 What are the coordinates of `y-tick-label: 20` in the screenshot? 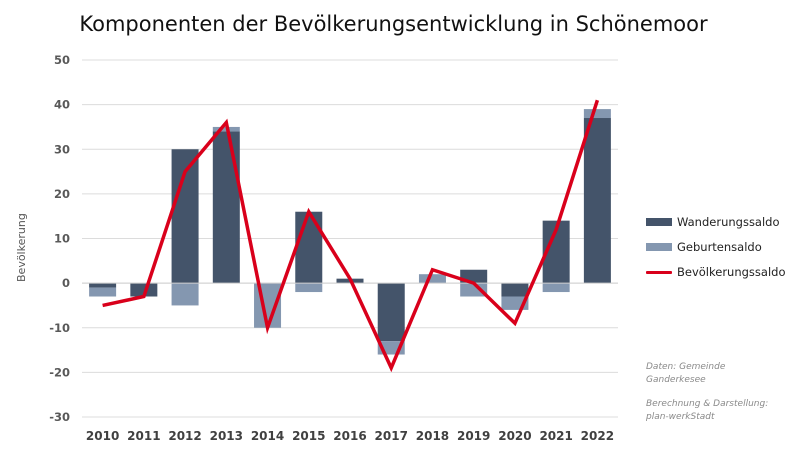 It's located at (62, 194).